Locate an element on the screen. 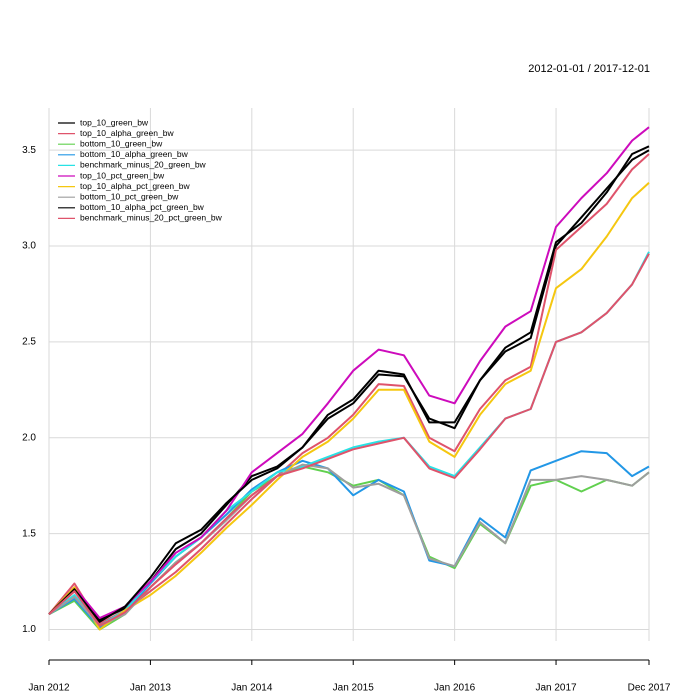  x-tick-label: Dec 2017 is located at coordinates (649, 688).